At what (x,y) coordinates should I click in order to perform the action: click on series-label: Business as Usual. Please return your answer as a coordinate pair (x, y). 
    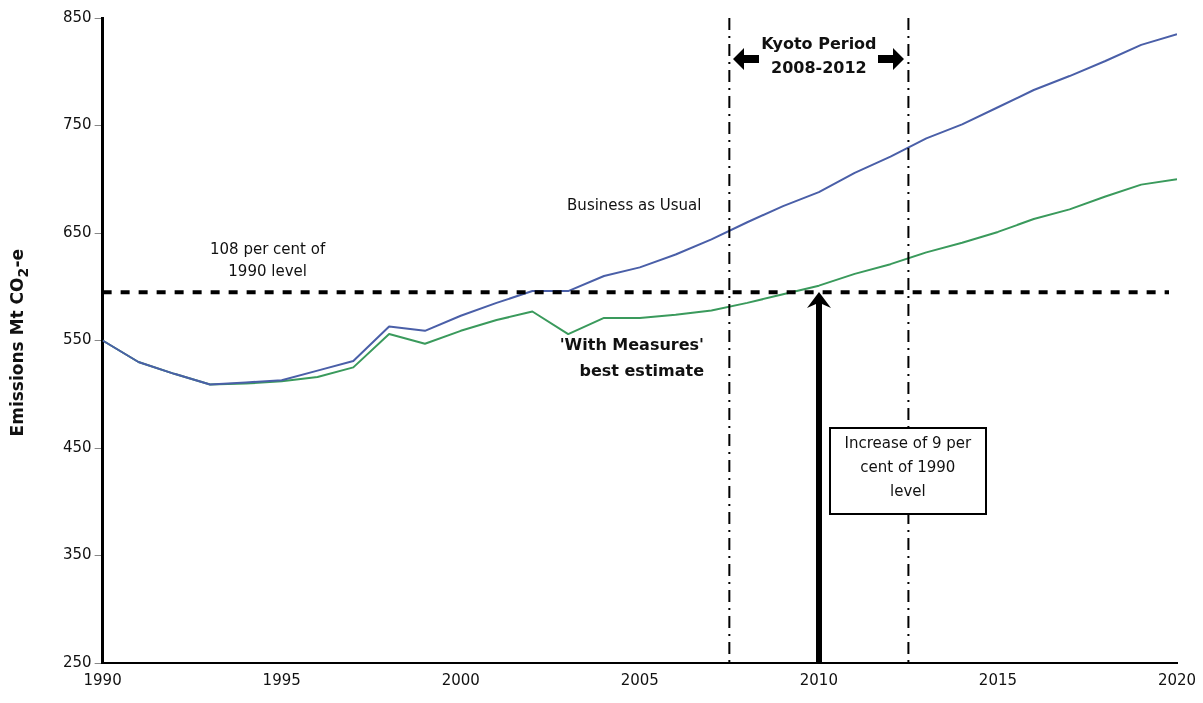
    Looking at the image, I should click on (634, 206).